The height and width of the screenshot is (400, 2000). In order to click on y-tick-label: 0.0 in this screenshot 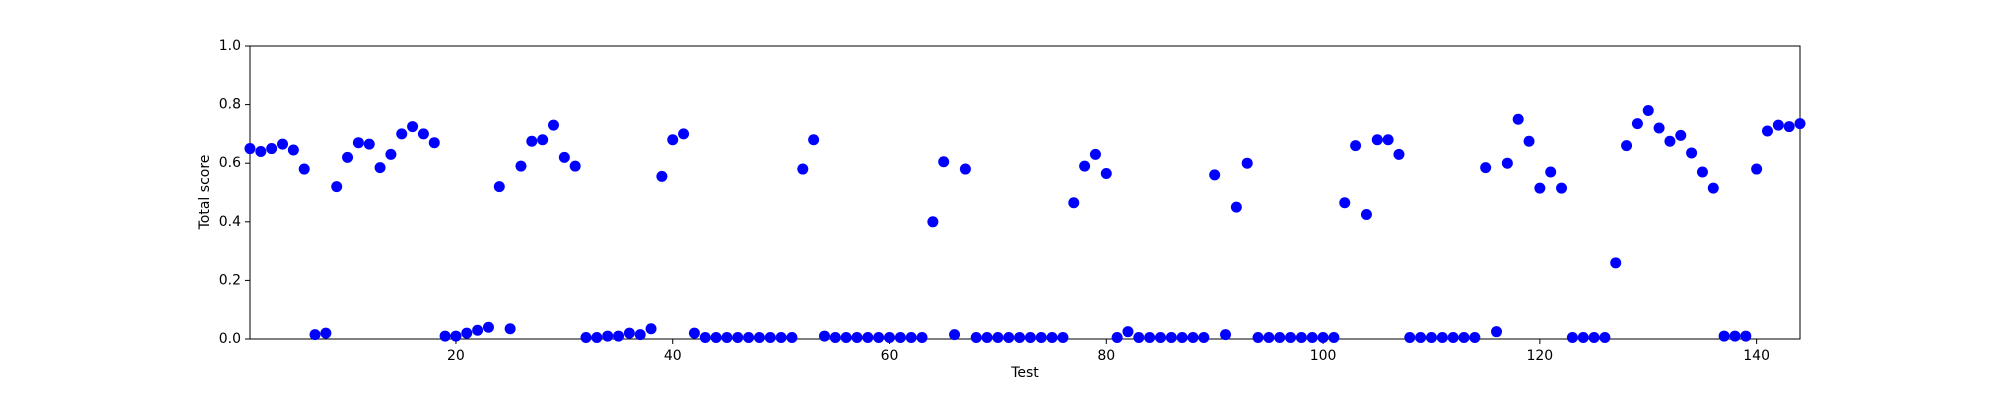, I will do `click(230, 339)`.